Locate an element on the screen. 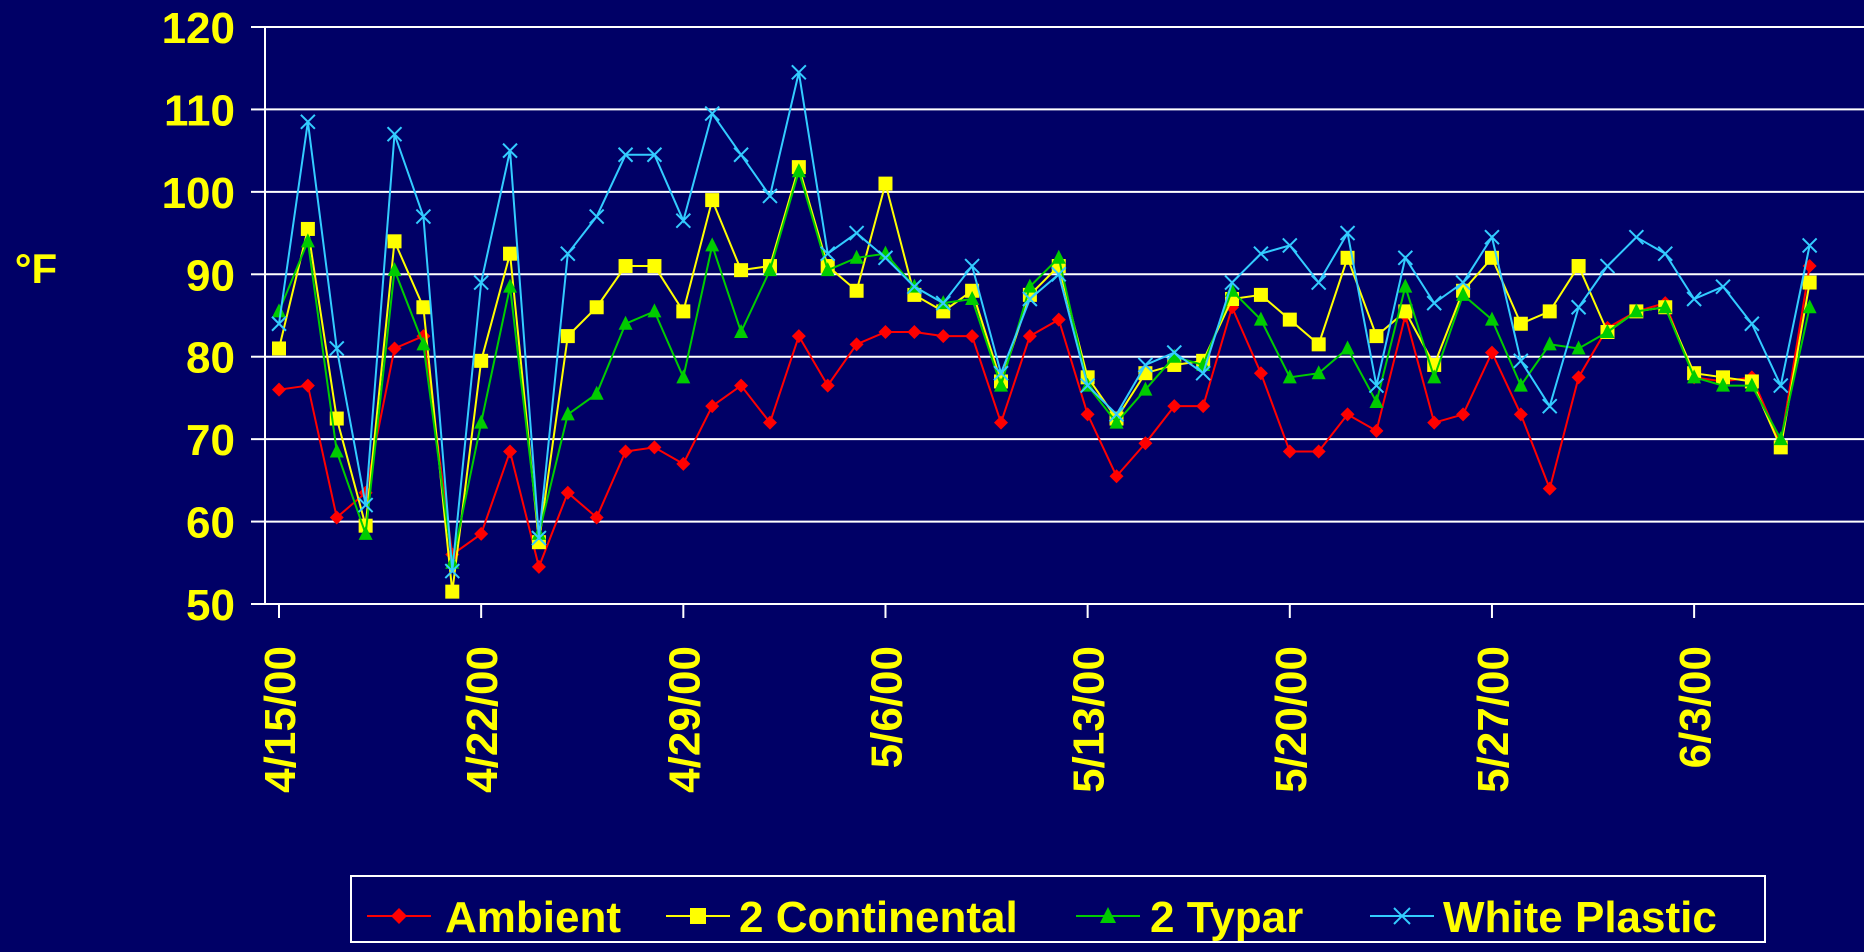 The height and width of the screenshot is (952, 1864). y-tick-labels: 50 60 70 80 90 100 110 120 is located at coordinates (198, 317).